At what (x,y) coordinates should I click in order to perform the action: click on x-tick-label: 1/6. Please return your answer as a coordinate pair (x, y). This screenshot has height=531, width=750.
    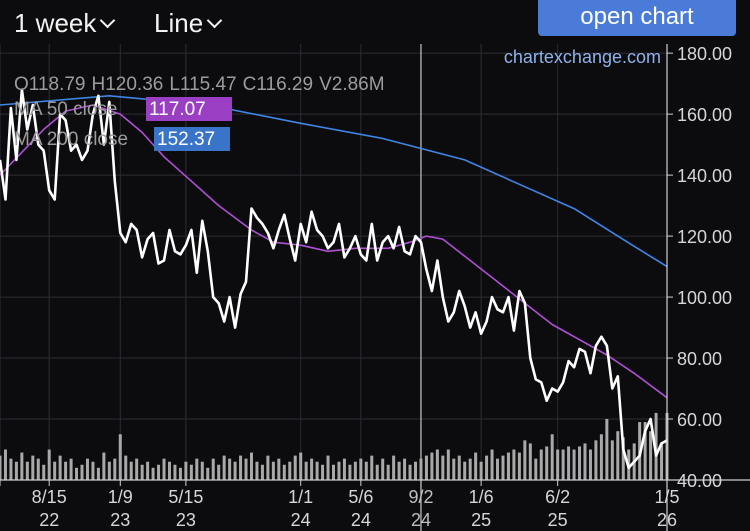
    Looking at the image, I should click on (481, 497).